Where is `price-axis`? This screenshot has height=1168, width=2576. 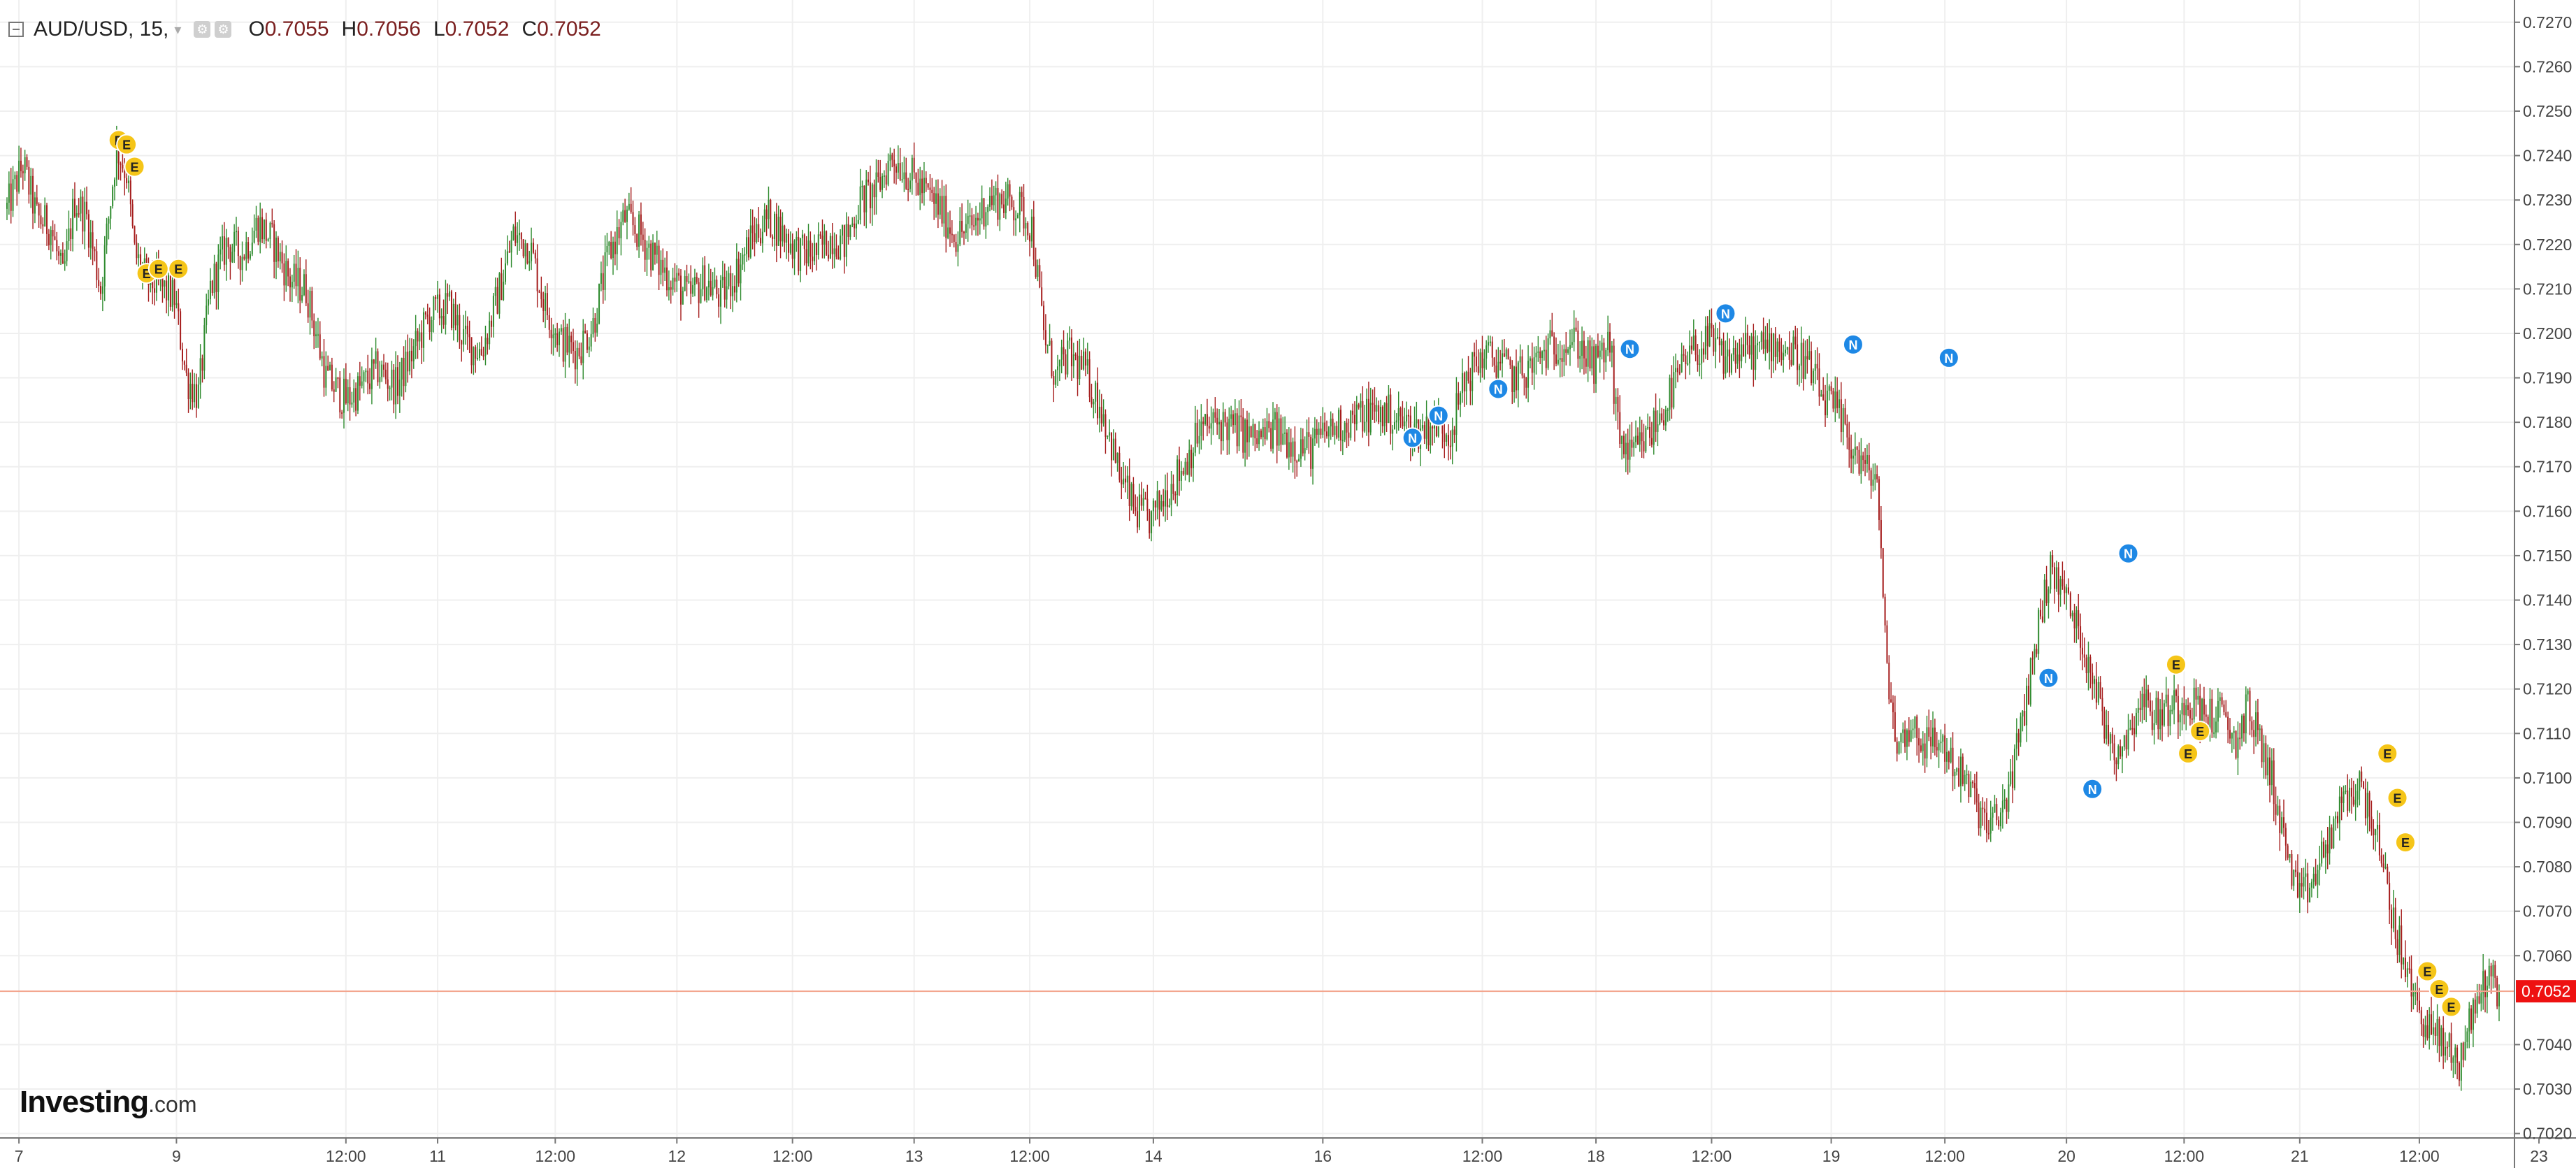
price-axis is located at coordinates (2545, 584).